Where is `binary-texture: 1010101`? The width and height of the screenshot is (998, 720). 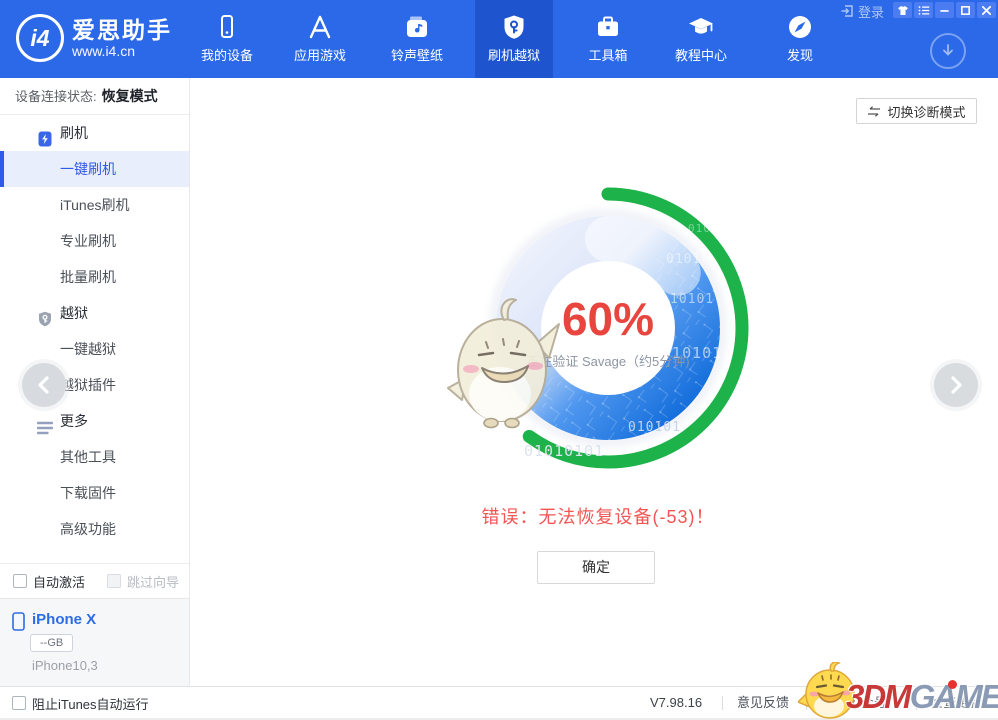
binary-texture: 1010101 is located at coordinates (687, 353).